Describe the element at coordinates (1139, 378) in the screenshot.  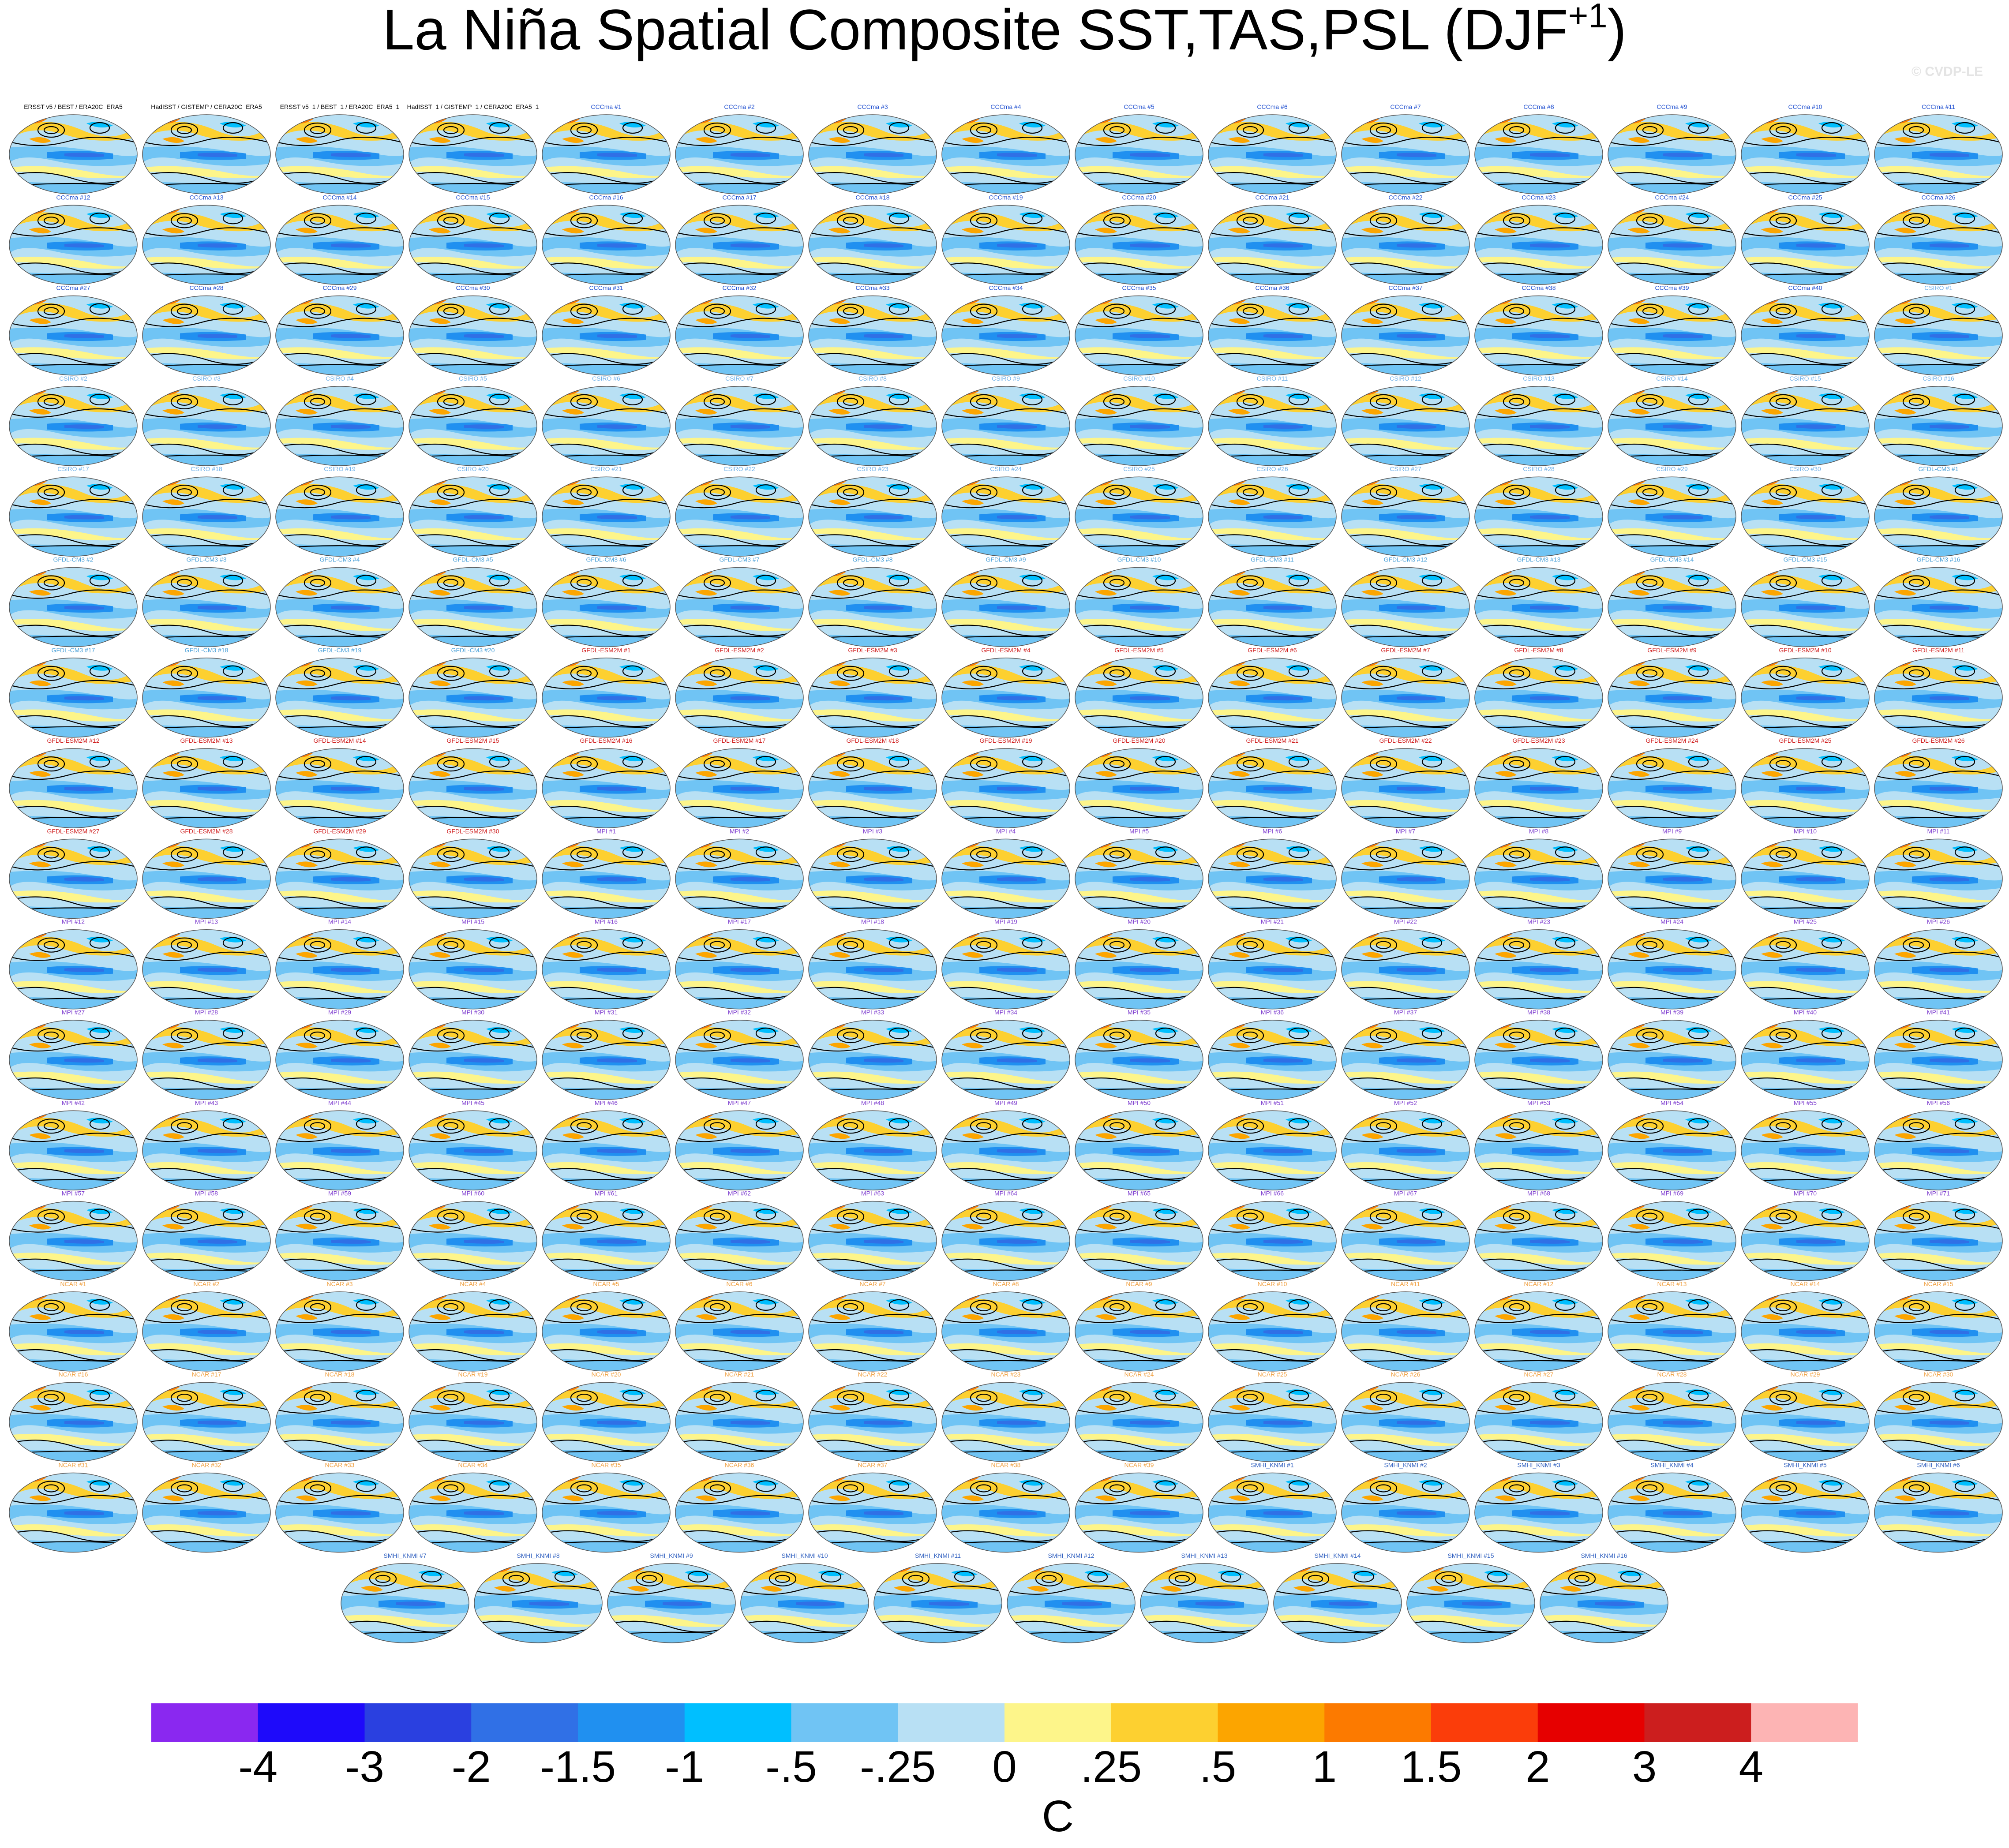
I see `panel-title: CSIRO #10` at that location.